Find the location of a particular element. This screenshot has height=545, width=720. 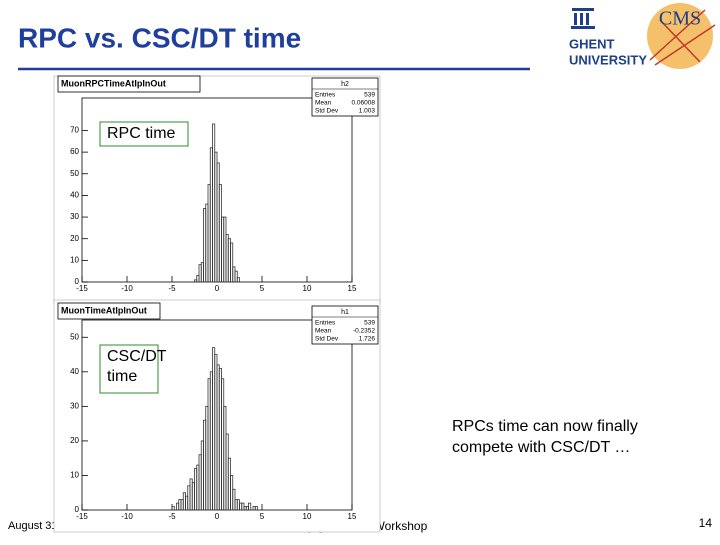

stats-value: -0.2352 is located at coordinates (364, 331).